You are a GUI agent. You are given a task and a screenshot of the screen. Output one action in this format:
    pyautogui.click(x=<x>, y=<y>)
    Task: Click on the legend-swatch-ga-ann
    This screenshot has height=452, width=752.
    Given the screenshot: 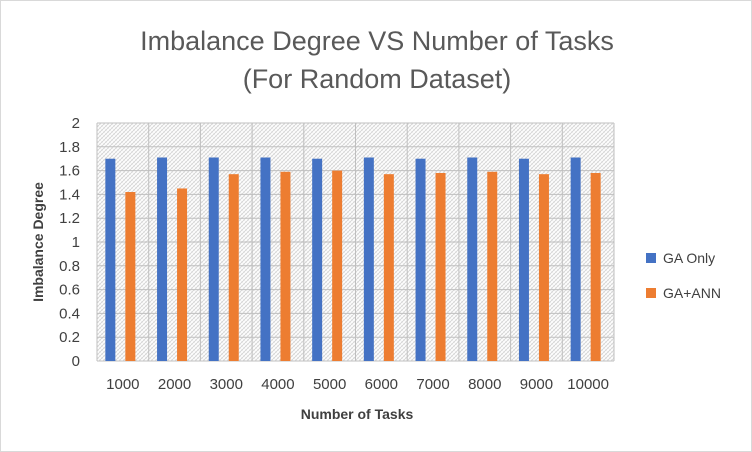 What is the action you would take?
    pyautogui.click(x=651, y=293)
    